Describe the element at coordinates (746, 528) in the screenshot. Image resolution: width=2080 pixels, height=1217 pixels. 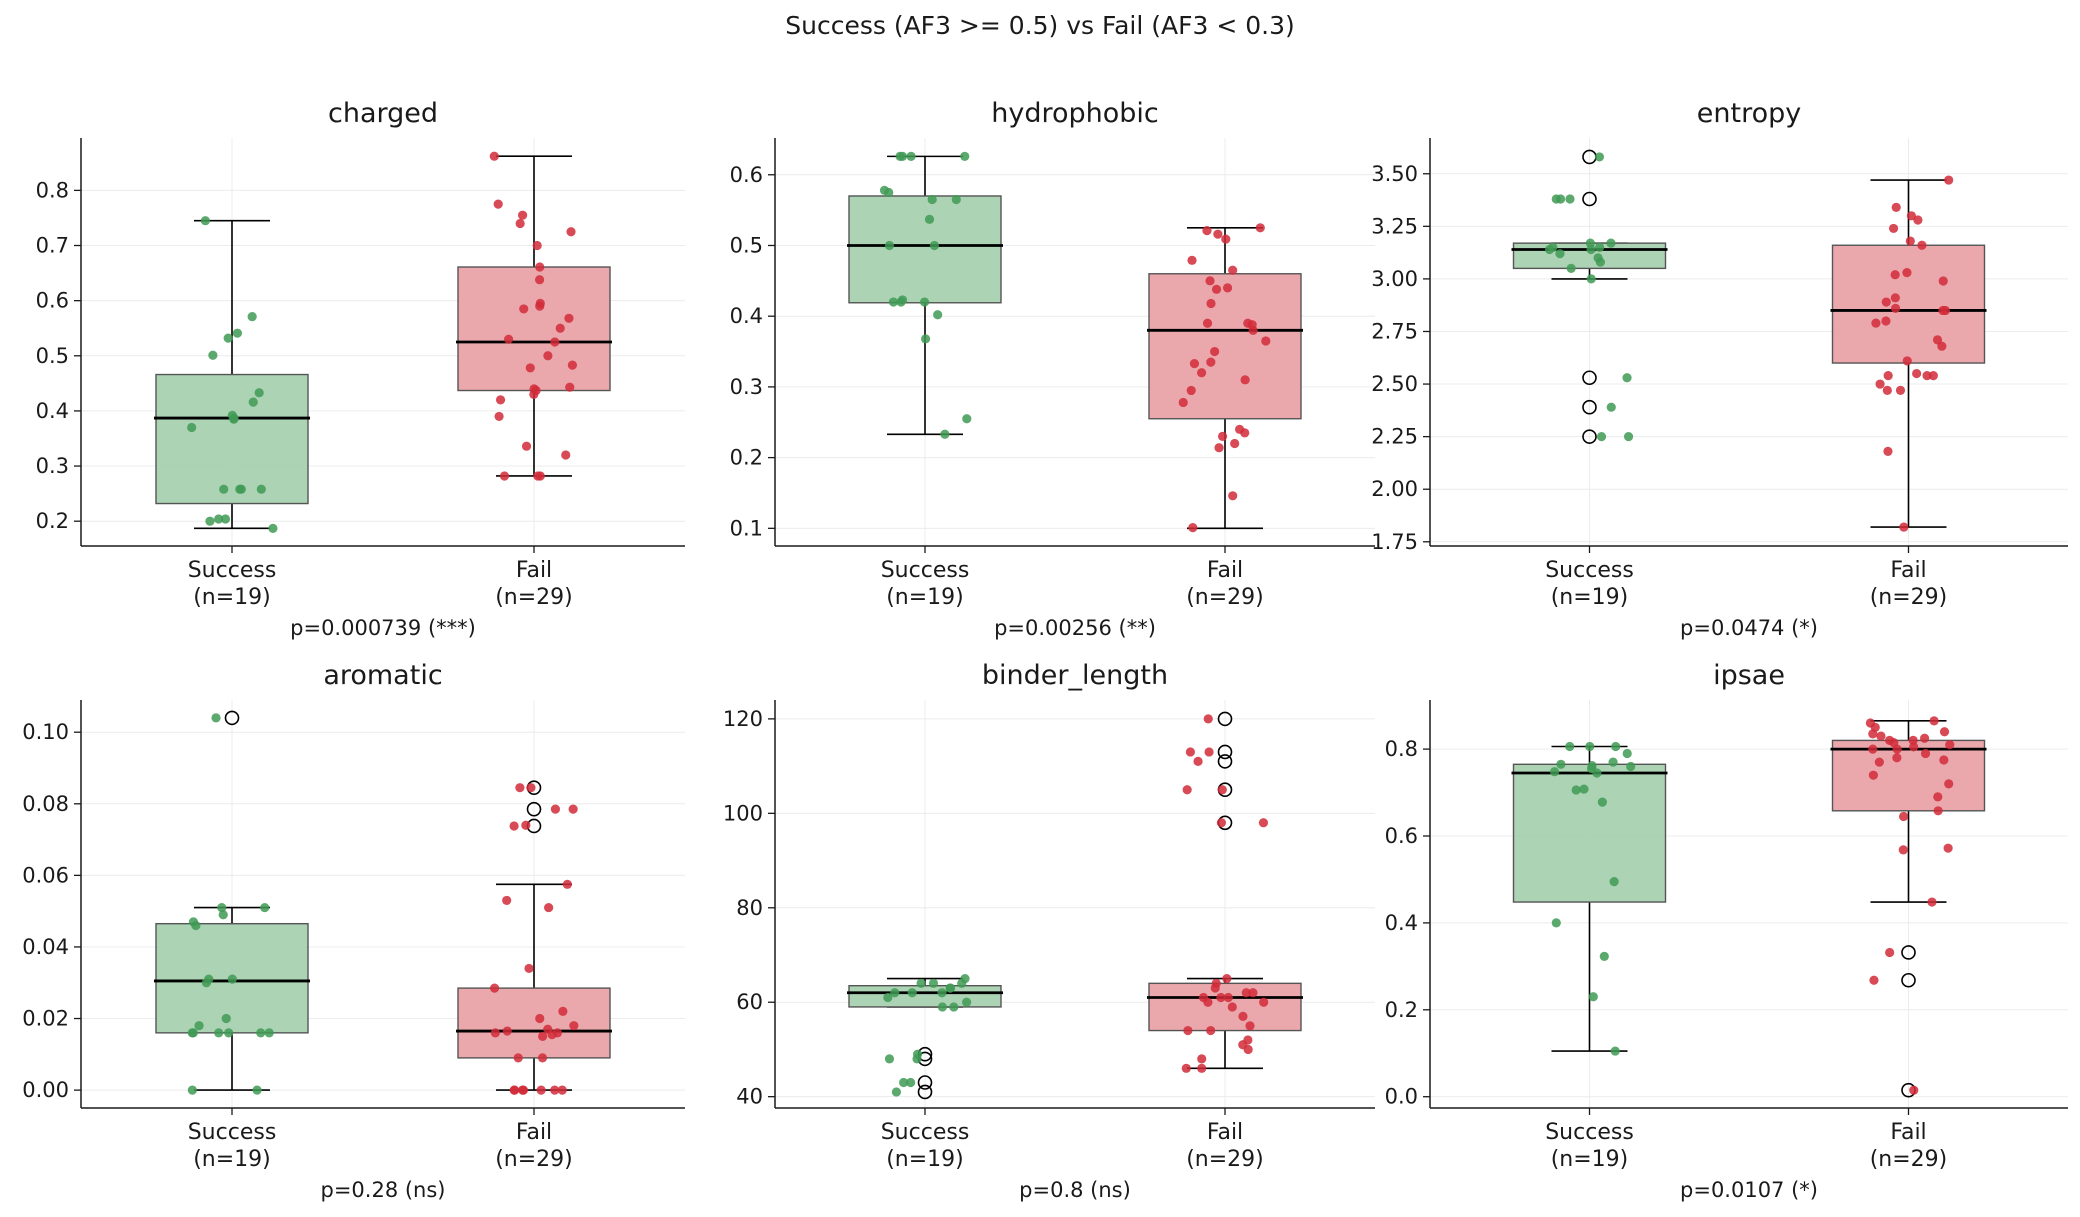
I see `y-tick-label: 0.1` at that location.